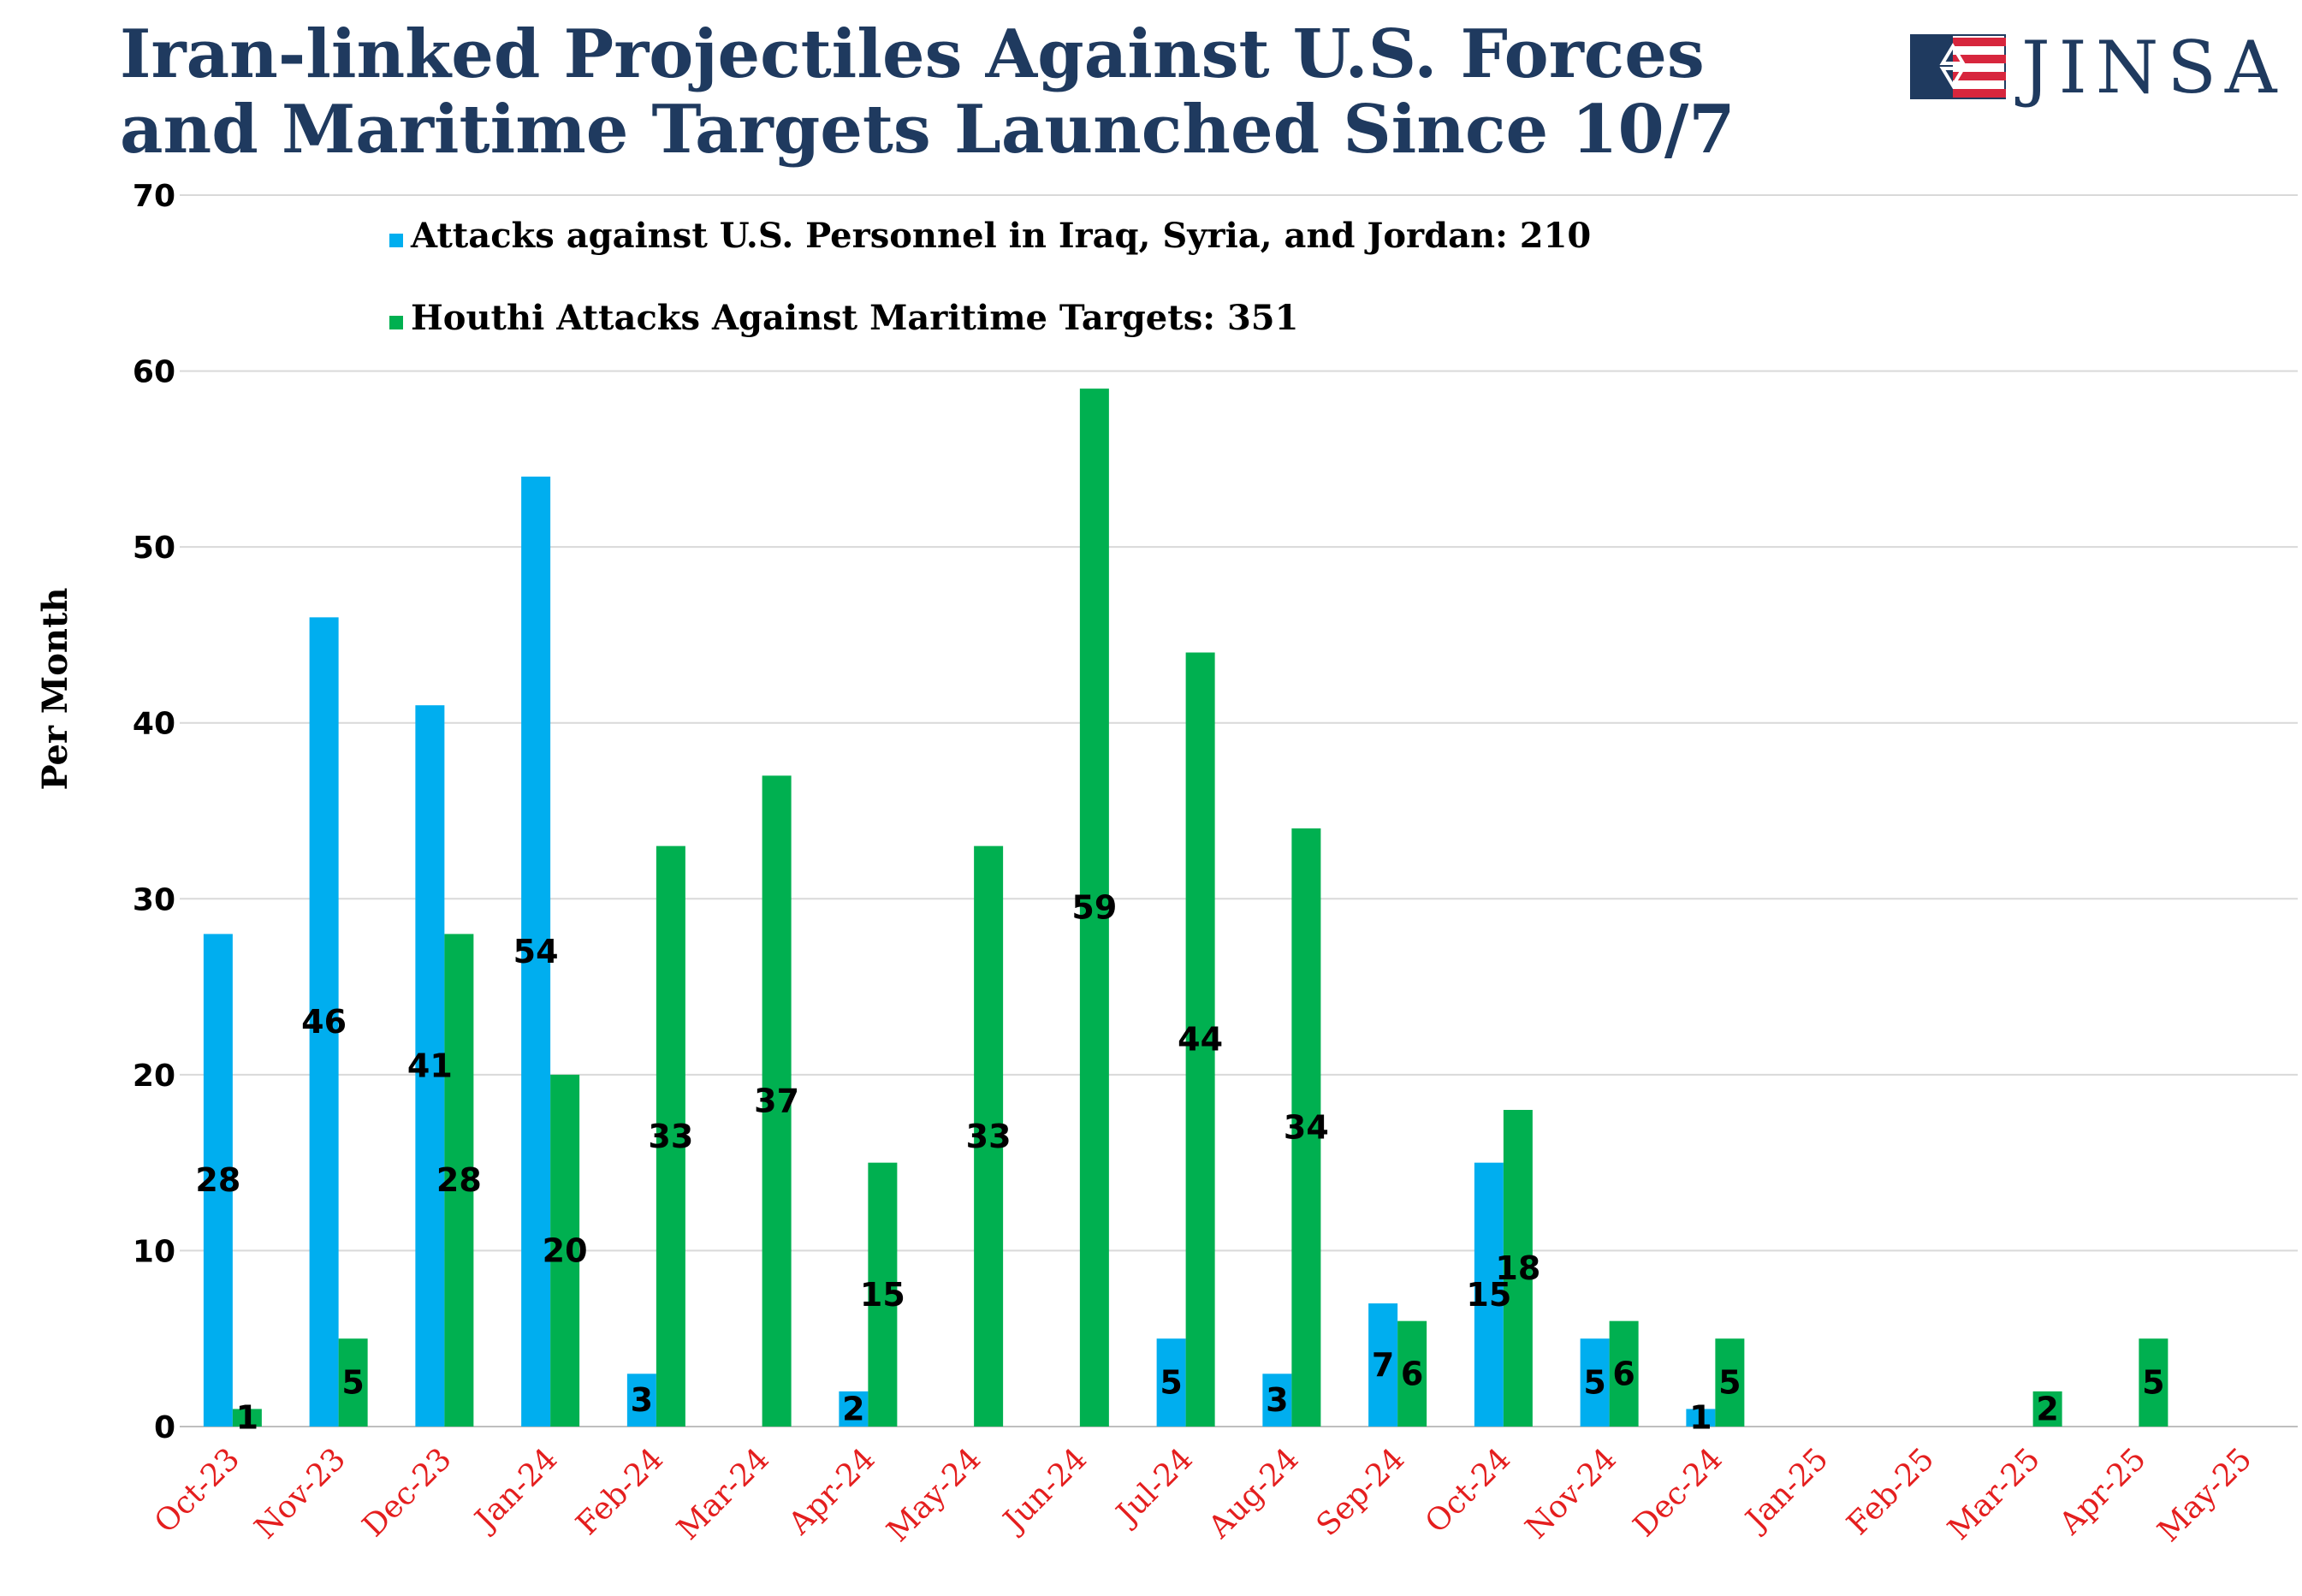  Describe the element at coordinates (301, 1494) in the screenshot. I see `x-tick-label: Nov-23` at that location.